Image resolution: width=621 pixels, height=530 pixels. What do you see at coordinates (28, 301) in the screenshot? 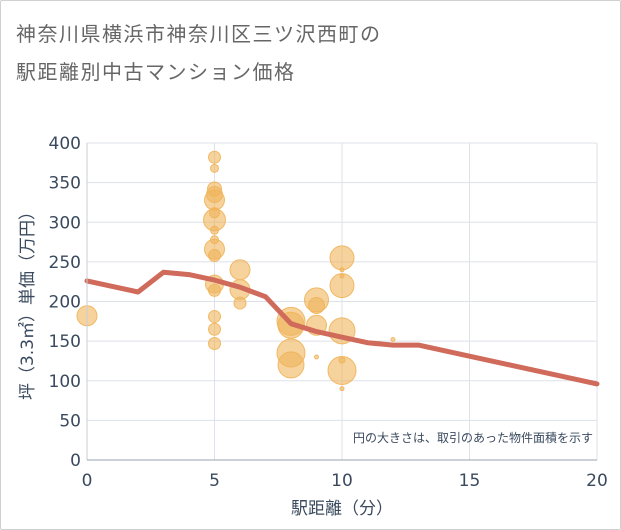
I see `y-axis-title: 坪（3.3㎡）単価（万円）` at bounding box center [28, 301].